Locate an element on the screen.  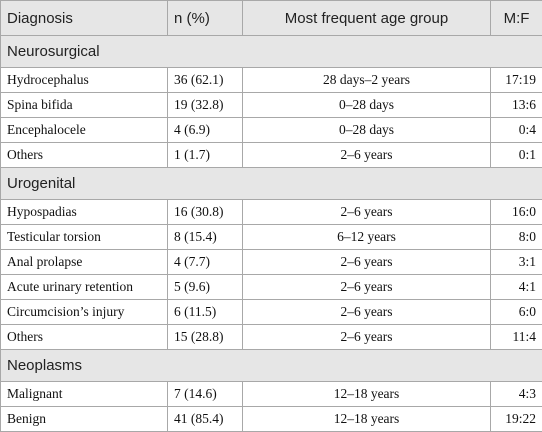
header-cell: M:F is located at coordinates (516, 18).